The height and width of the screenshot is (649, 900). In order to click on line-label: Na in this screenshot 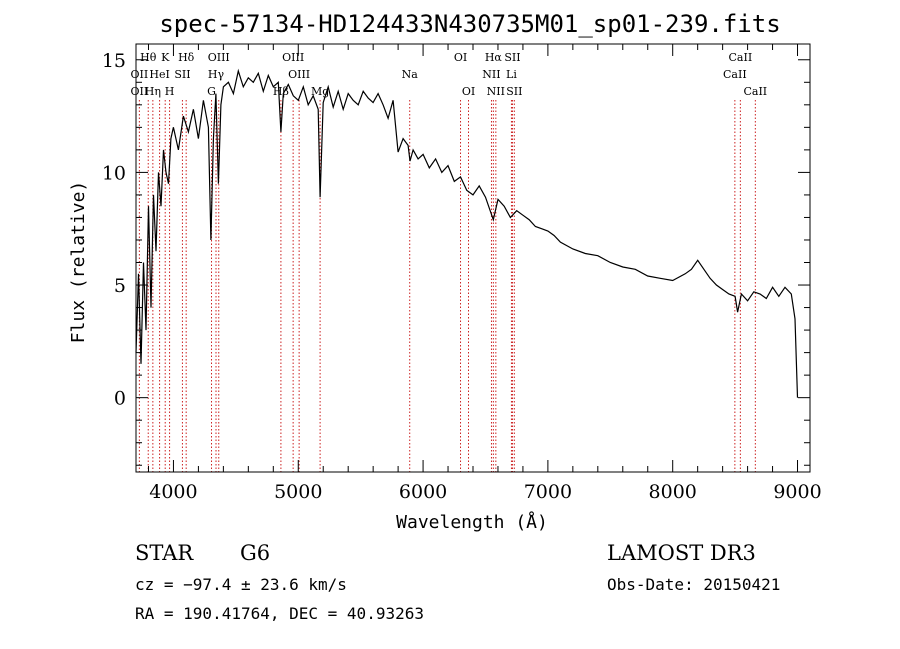, I will do `click(410, 74)`.